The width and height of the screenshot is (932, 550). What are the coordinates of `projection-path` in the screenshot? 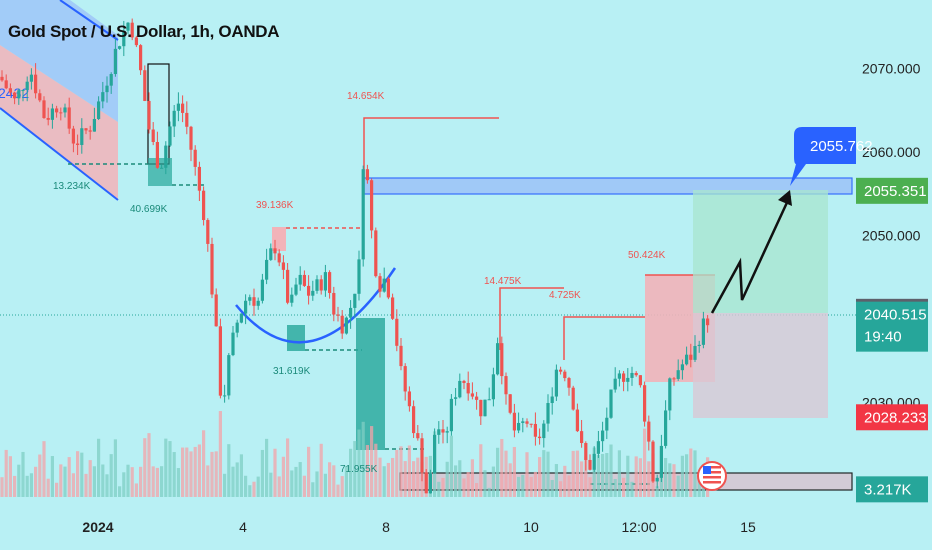 It's located at (751, 254).